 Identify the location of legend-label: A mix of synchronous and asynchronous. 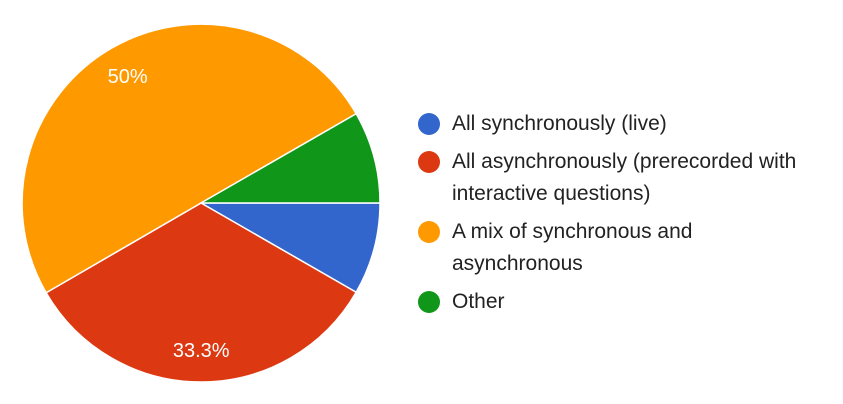
(572, 247).